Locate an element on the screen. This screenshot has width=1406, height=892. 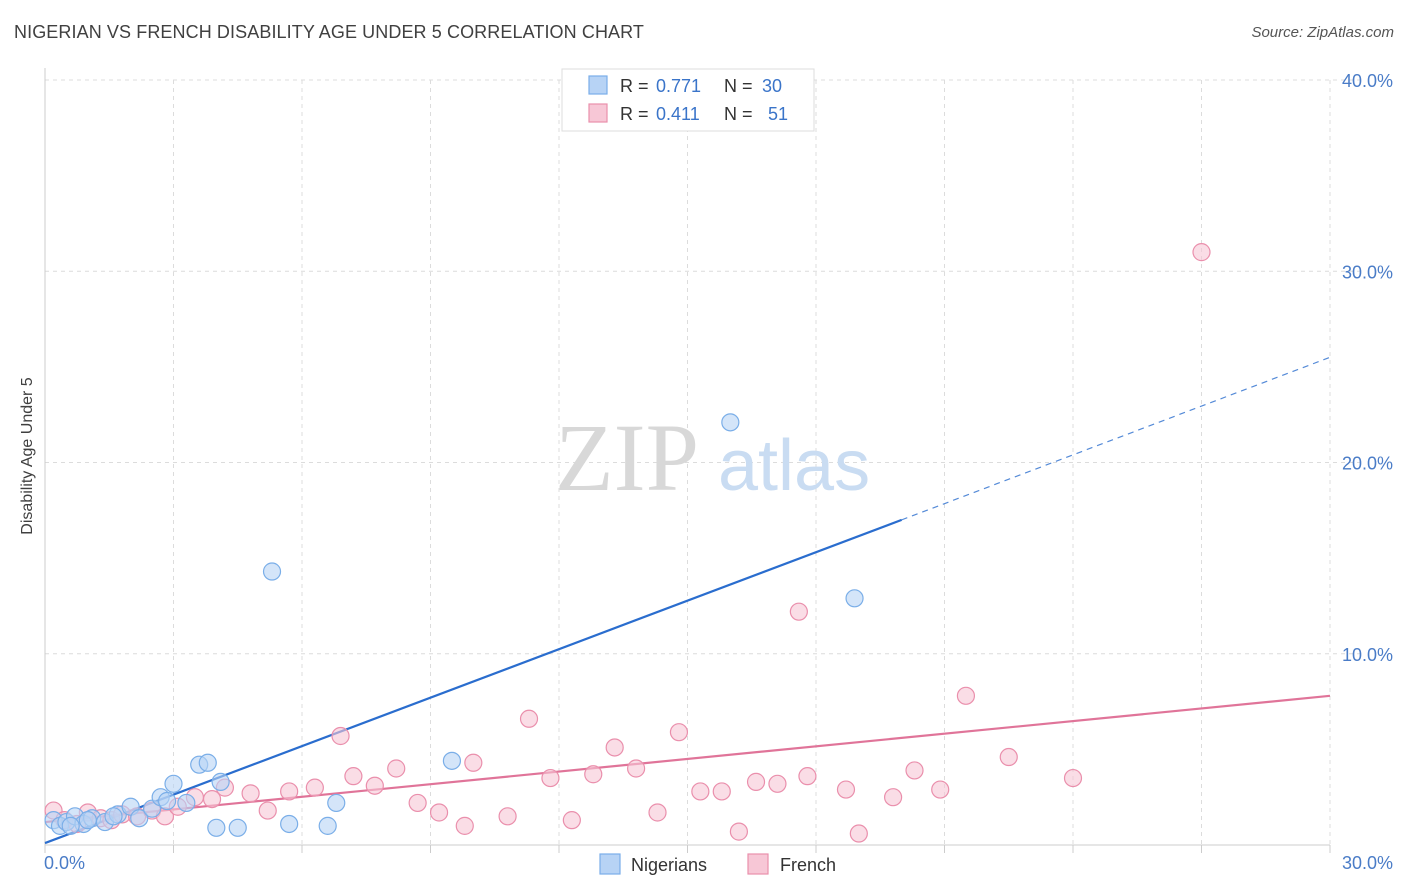
watermark-atlas: atlas is located at coordinates (794, 466).